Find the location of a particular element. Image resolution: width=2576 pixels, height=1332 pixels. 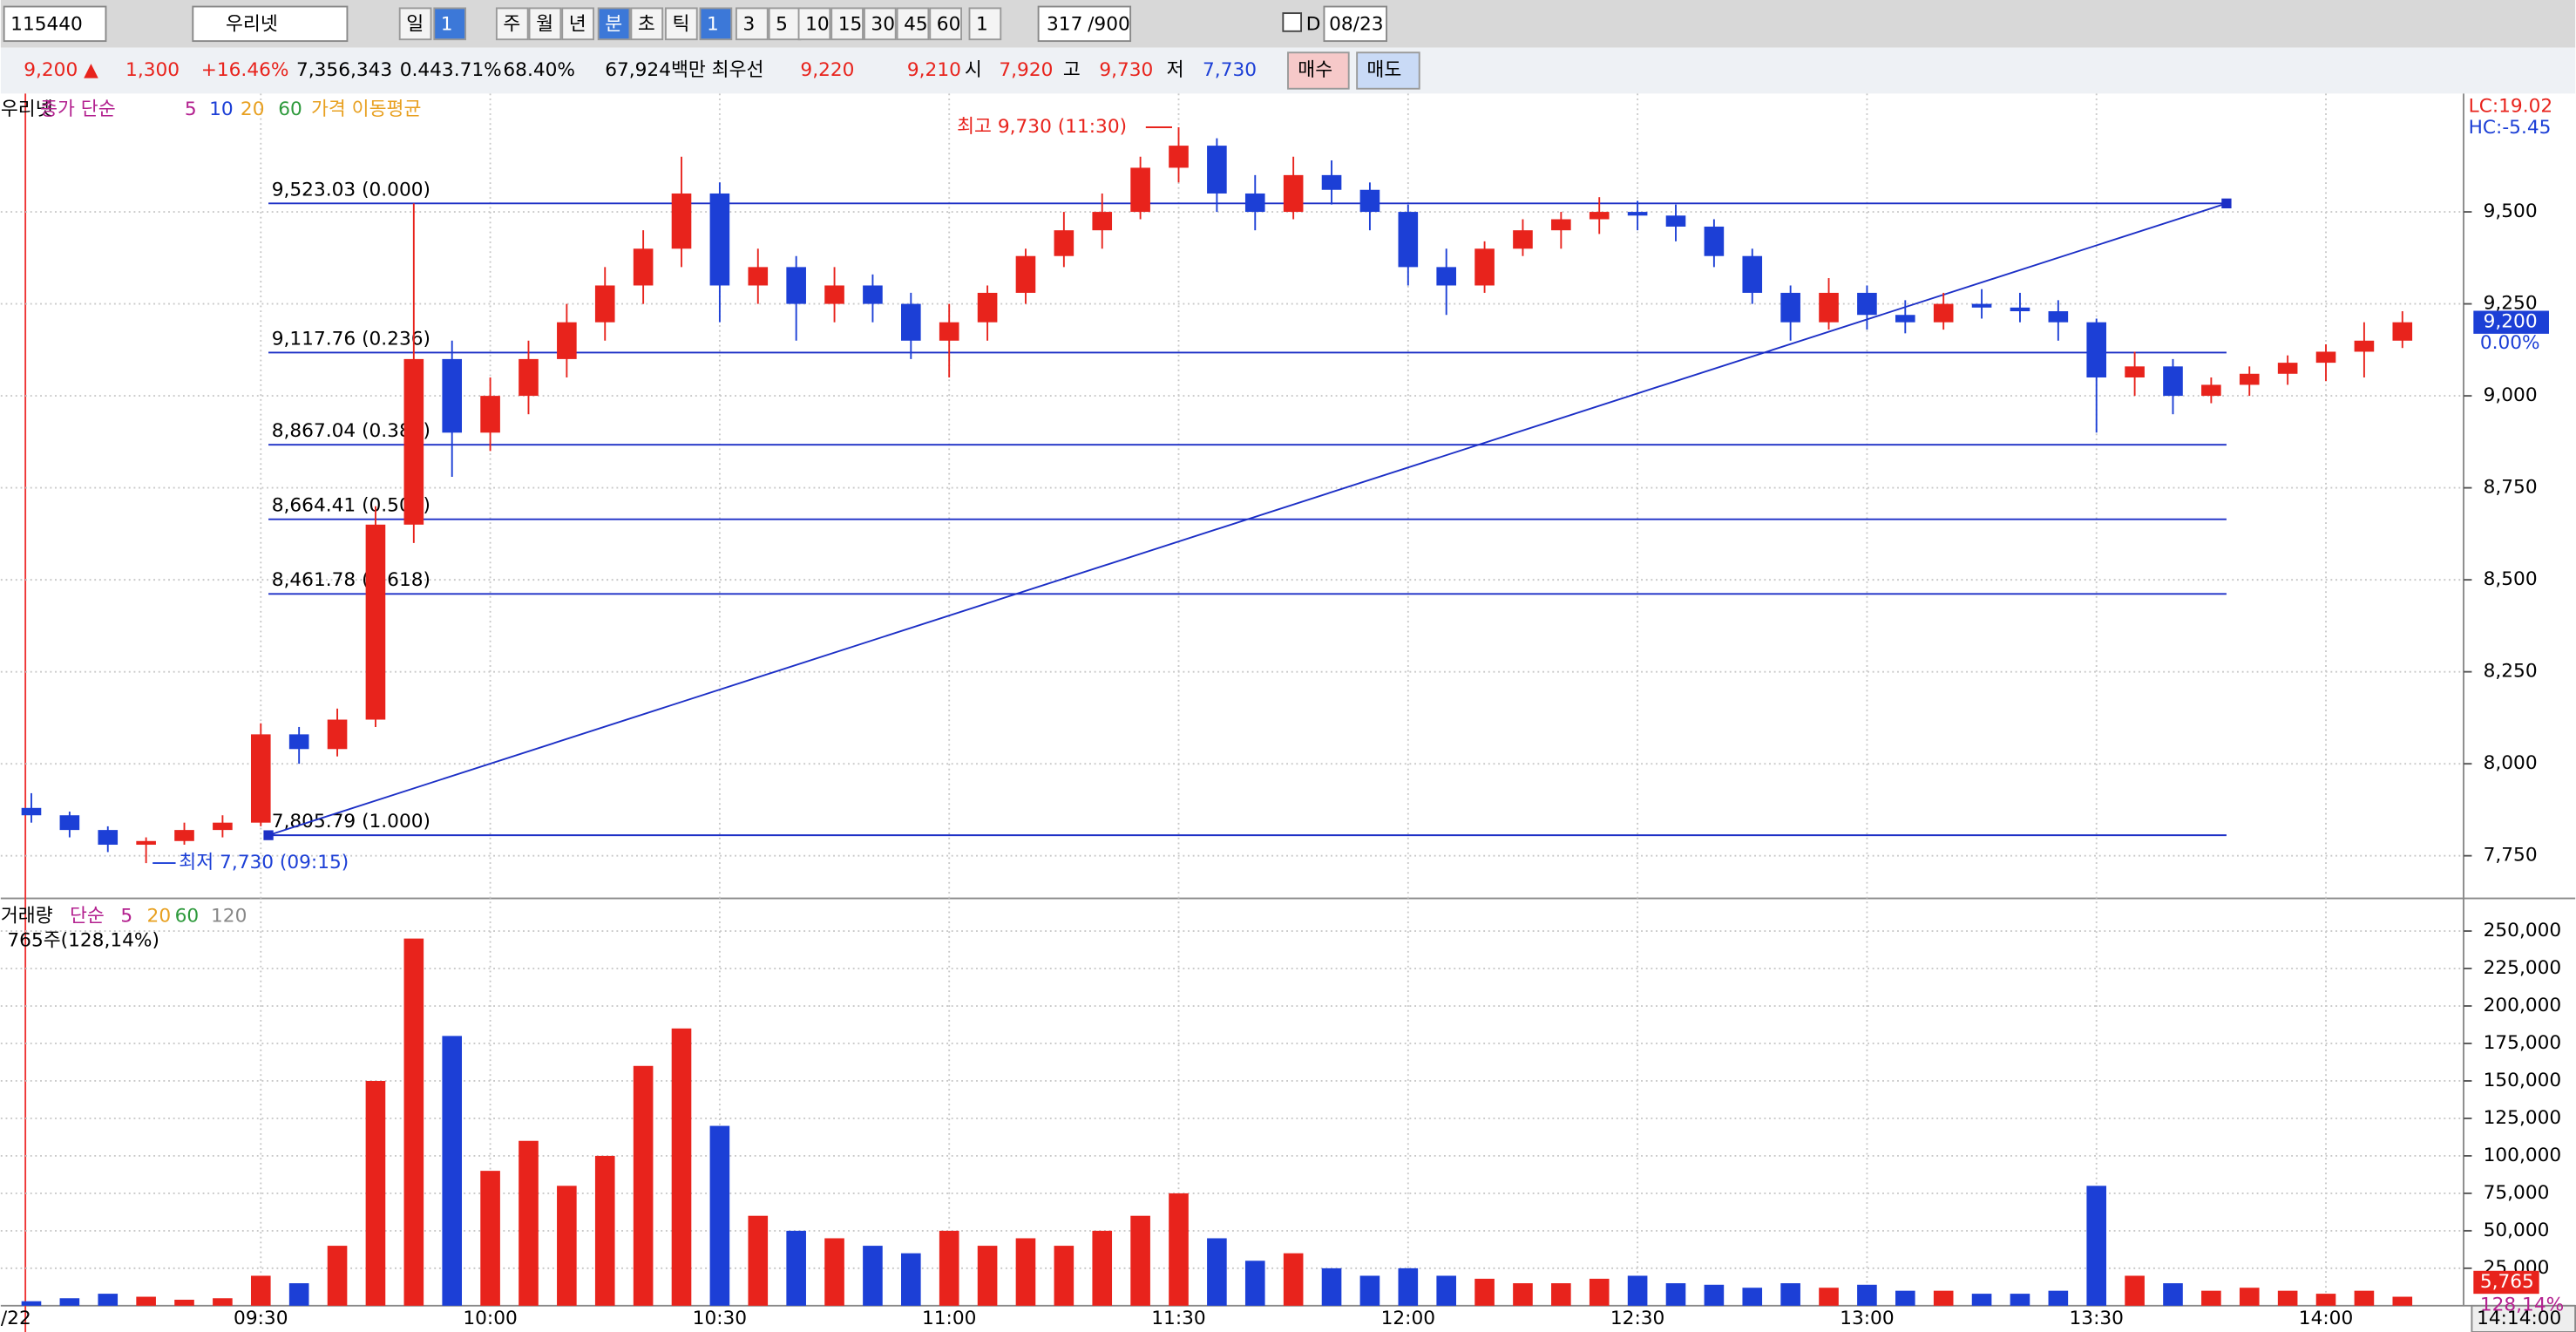

legend-item: 10 is located at coordinates (222, 109).